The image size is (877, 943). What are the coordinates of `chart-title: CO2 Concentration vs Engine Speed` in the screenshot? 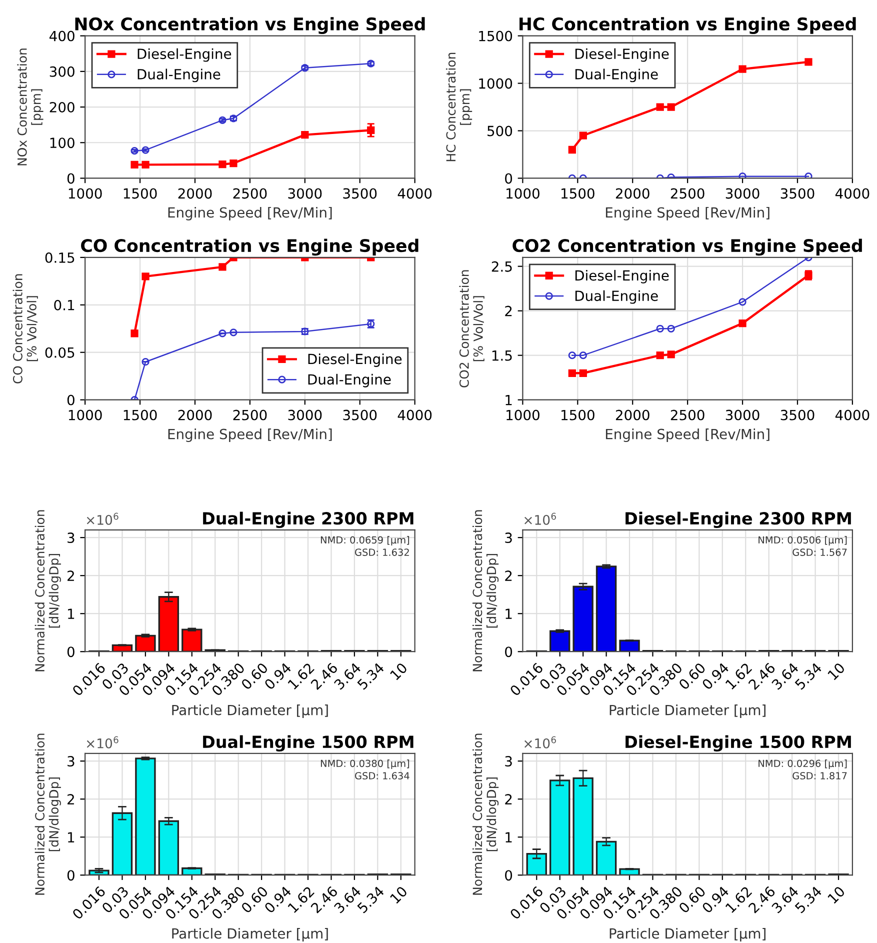 It's located at (687, 247).